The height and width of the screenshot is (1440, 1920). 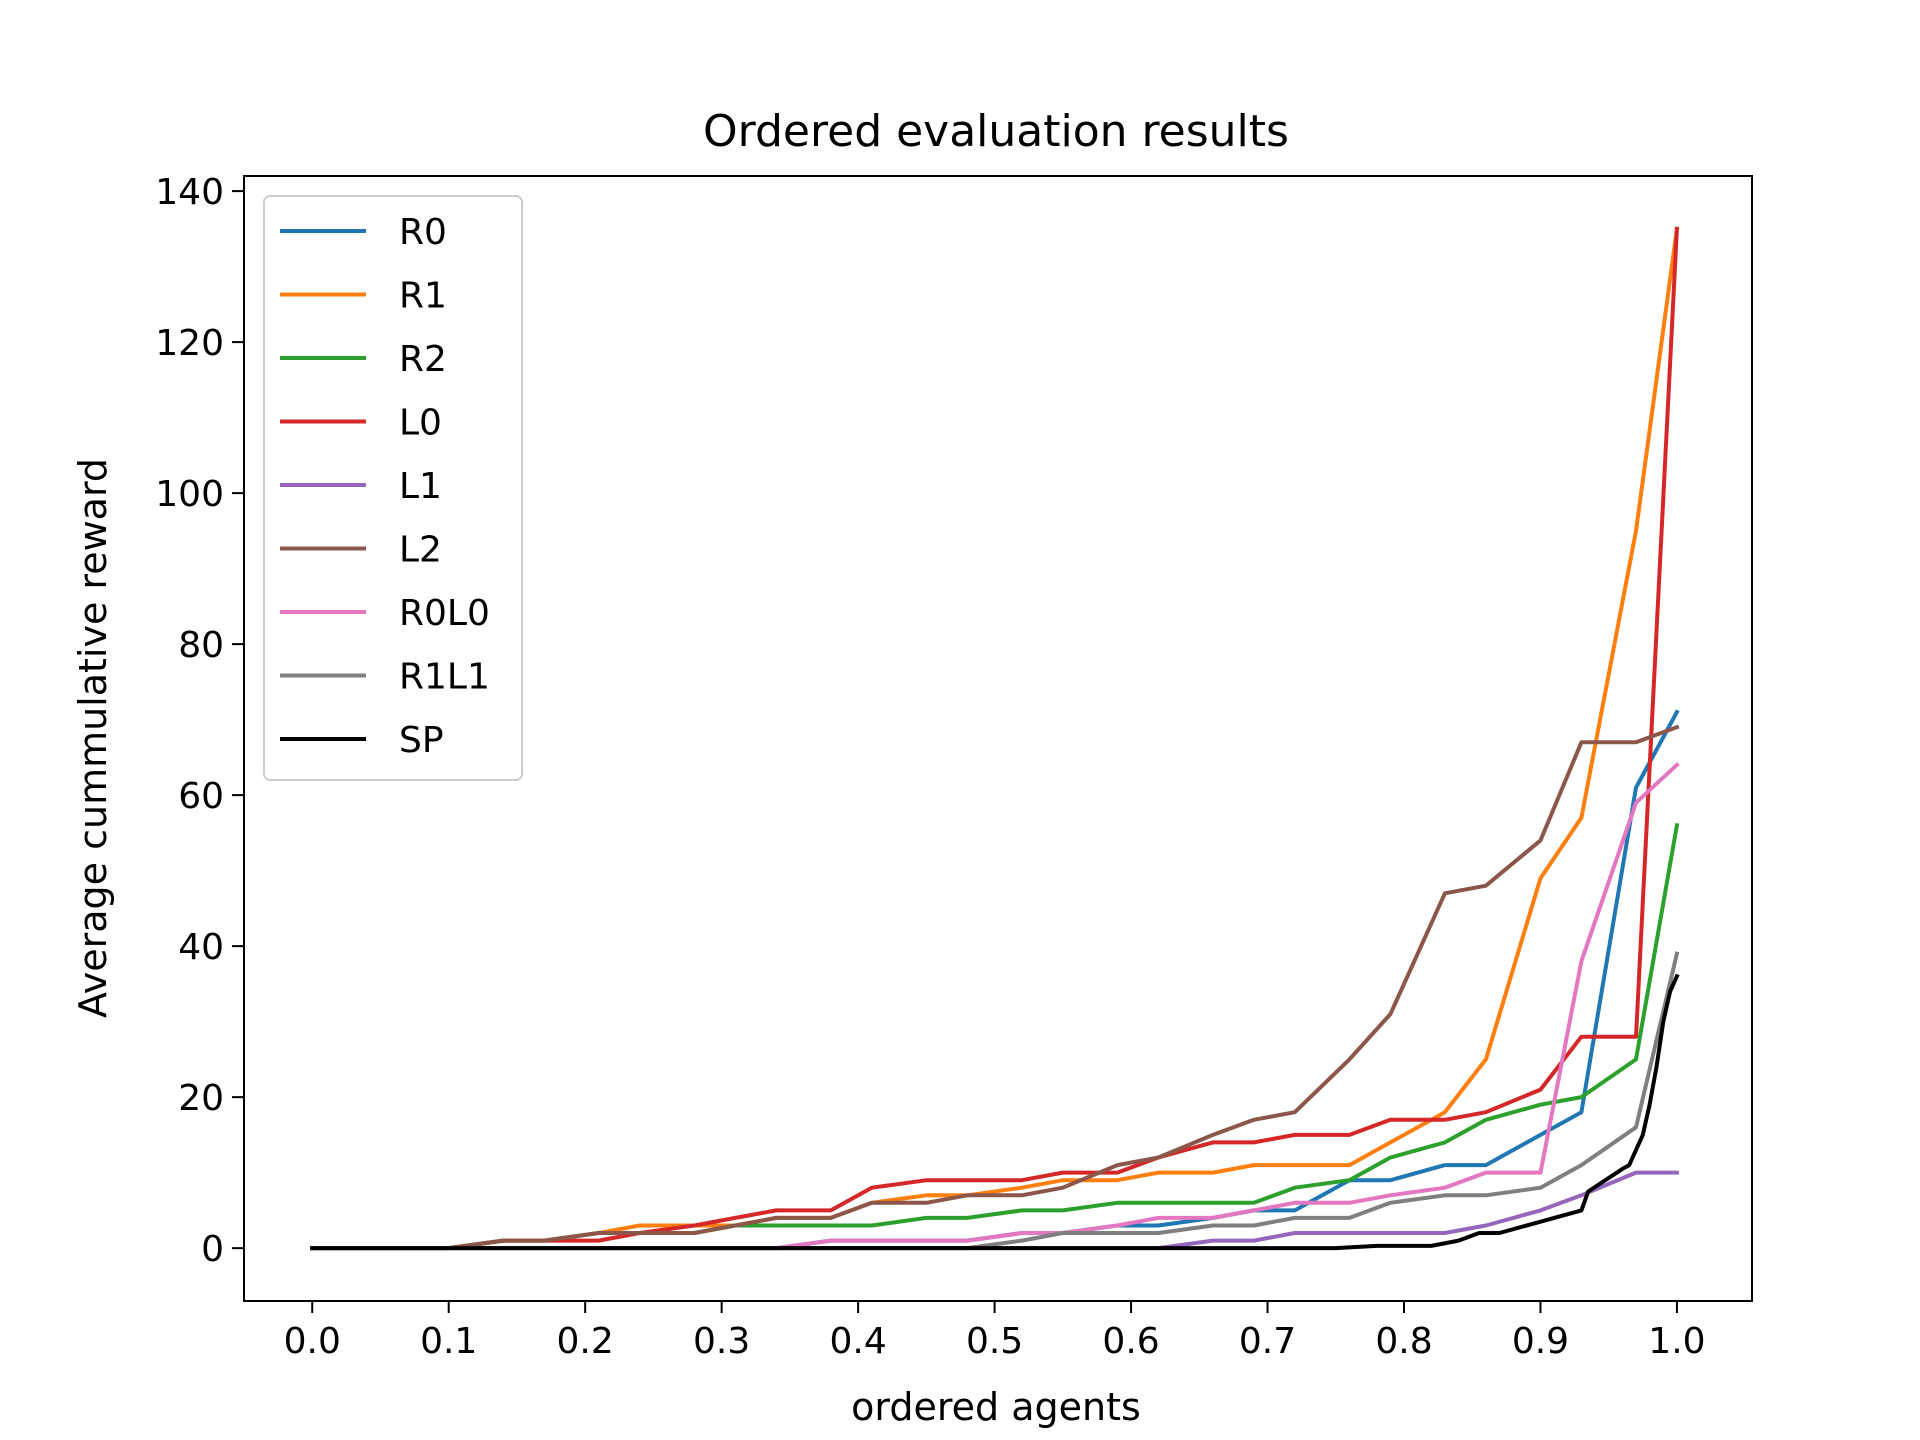 I want to click on x-axis: 0.0 0.1 0.2 0.3 0.4 0.5 0.6 0.7 0.8 0.9 1.0, so click(x=995, y=1331).